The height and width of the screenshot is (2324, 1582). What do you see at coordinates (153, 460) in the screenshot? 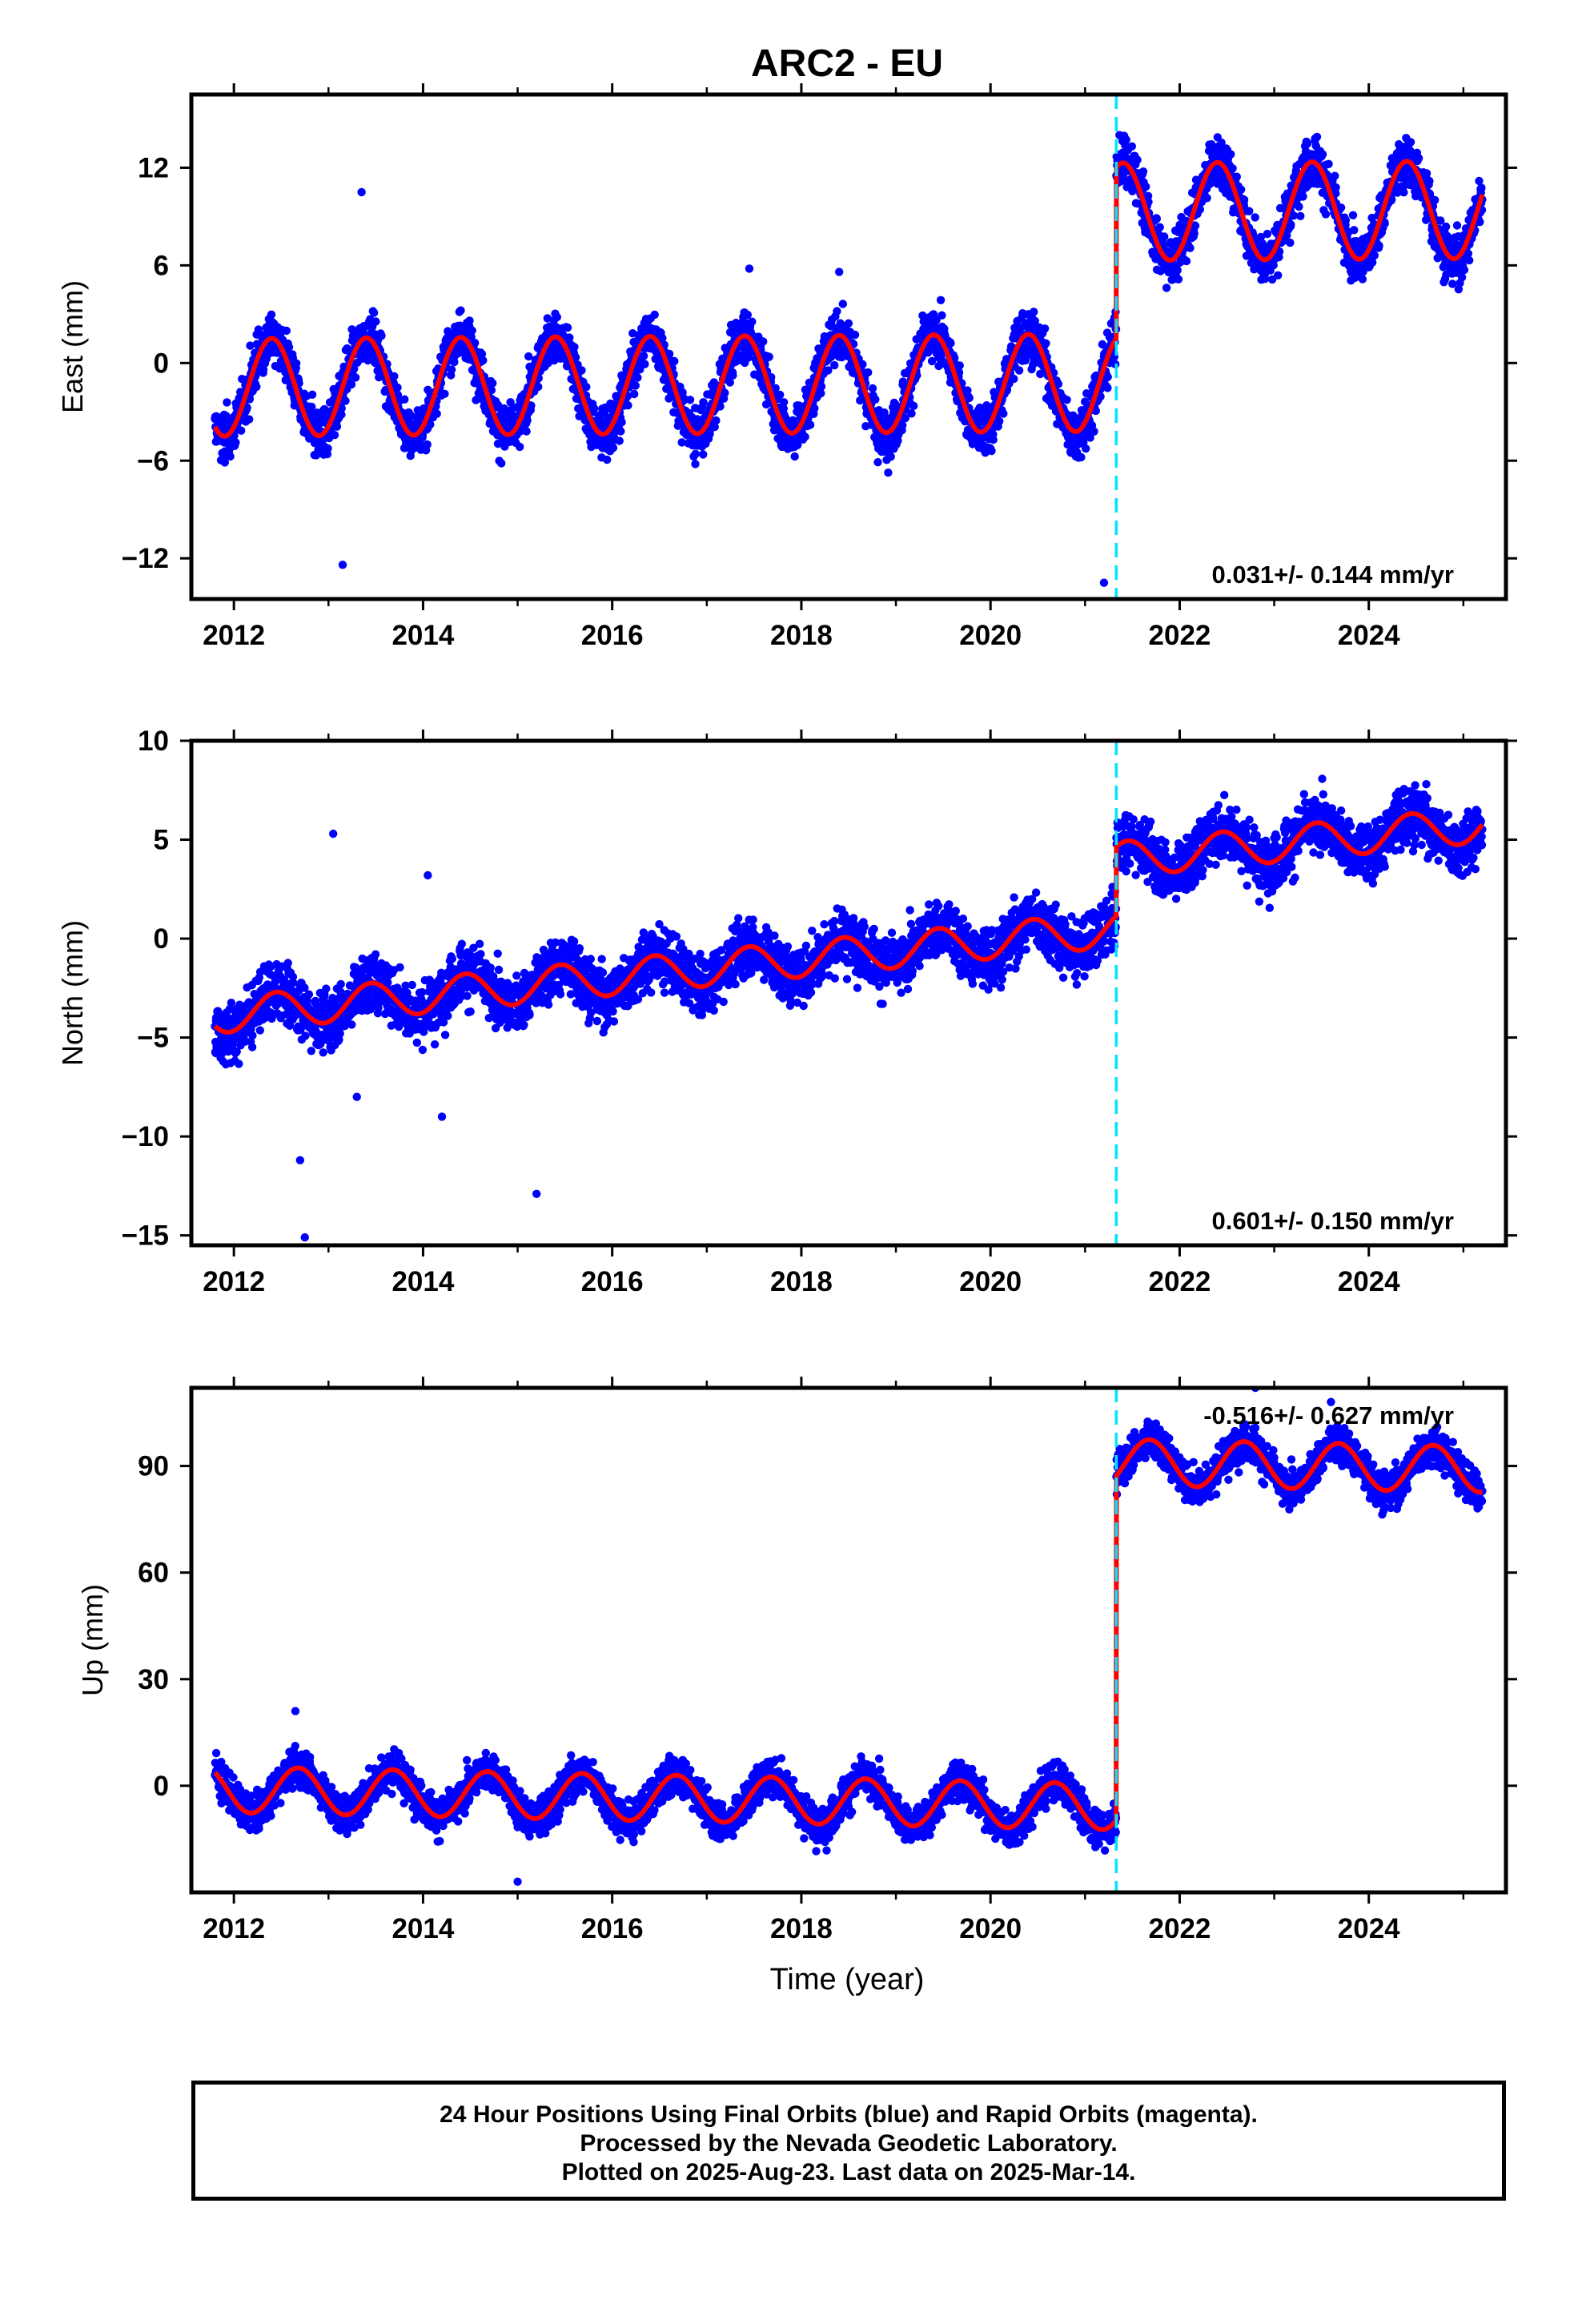
I see `east-y-tick-label: −6` at bounding box center [153, 460].